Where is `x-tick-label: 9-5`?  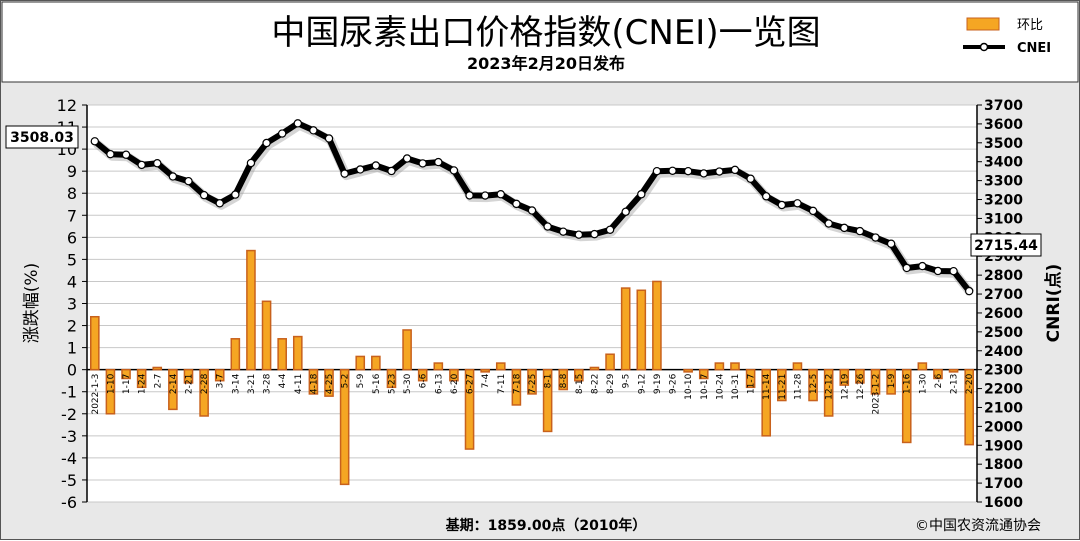
x-tick-label: 9-5 is located at coordinates (627, 381).